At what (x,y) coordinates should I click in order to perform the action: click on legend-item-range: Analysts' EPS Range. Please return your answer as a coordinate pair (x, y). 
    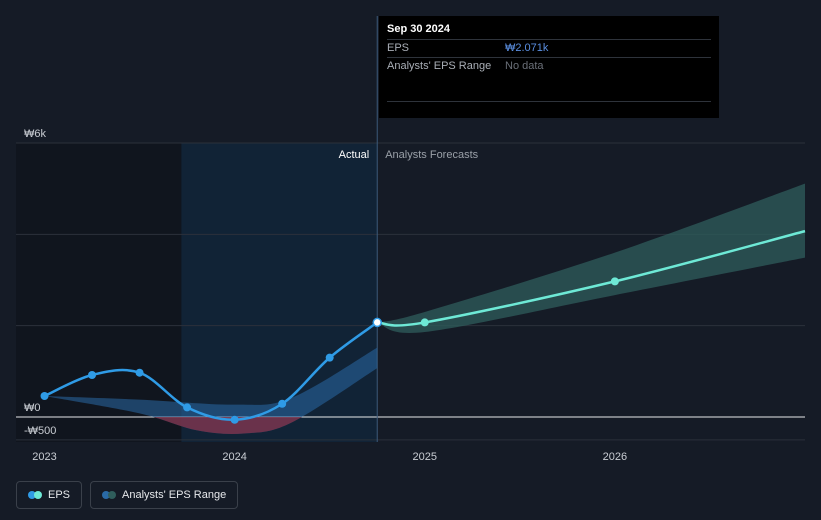
    Looking at the image, I should click on (164, 495).